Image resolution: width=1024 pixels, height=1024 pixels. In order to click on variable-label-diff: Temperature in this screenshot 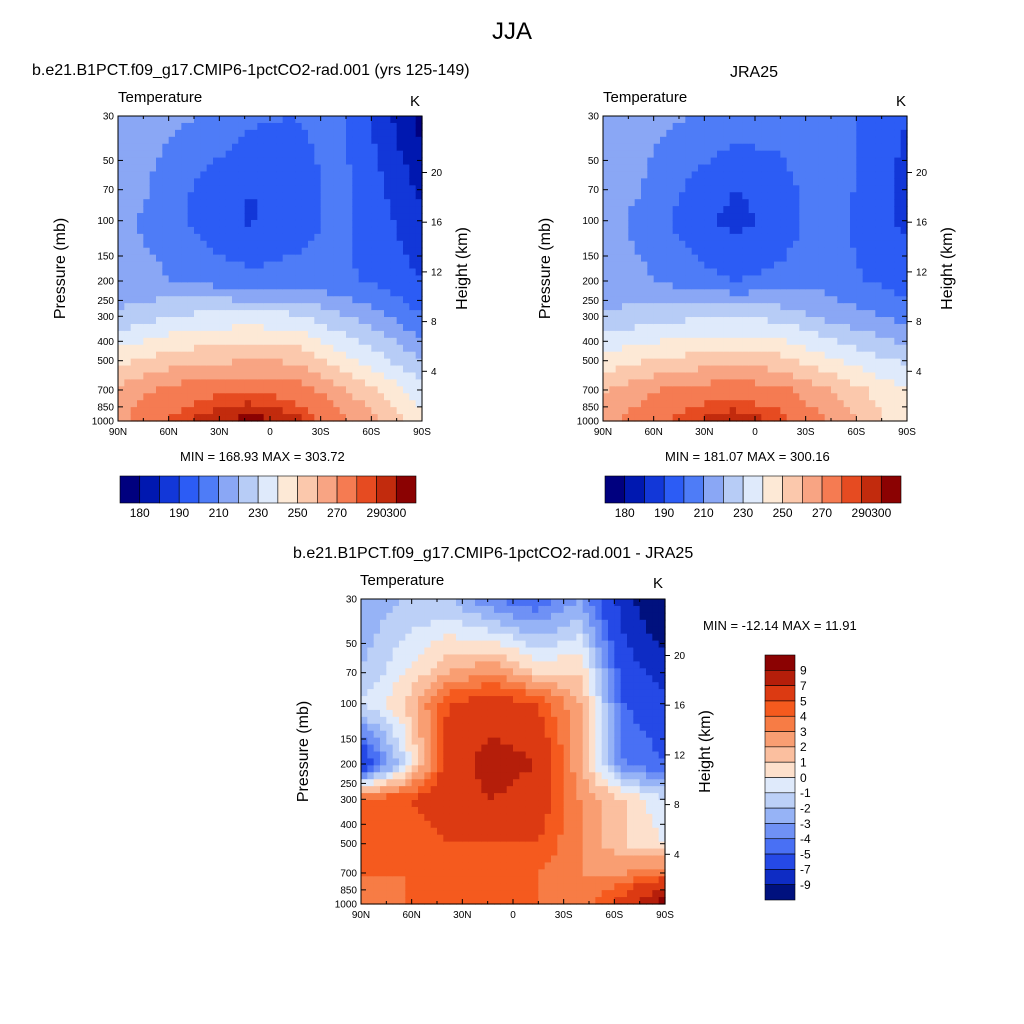, I will do `click(402, 580)`.